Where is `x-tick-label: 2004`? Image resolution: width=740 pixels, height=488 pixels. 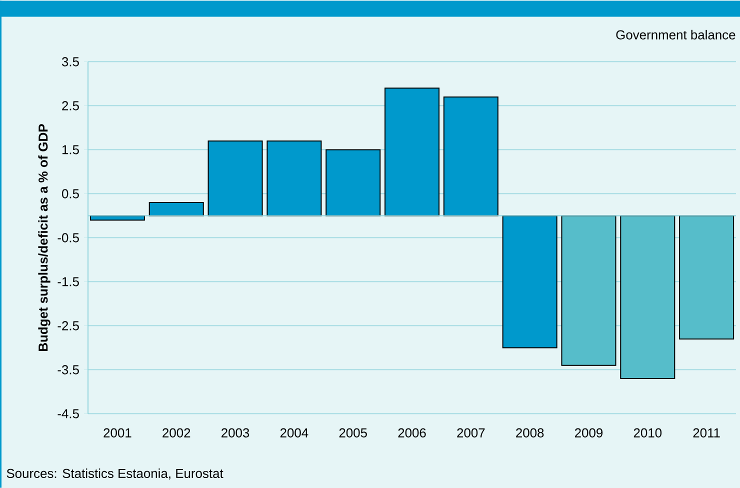 x-tick-label: 2004 is located at coordinates (294, 433).